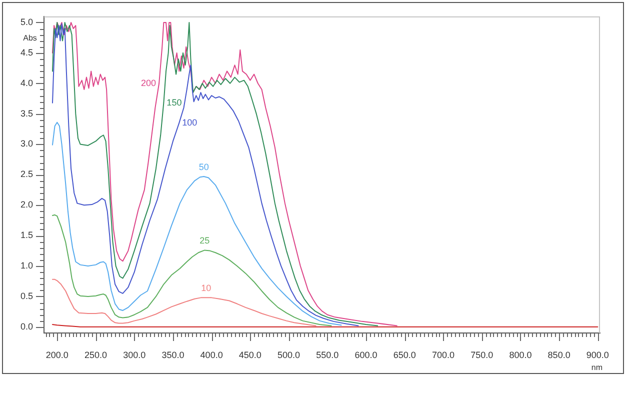 This screenshot has width=626, height=408. I want to click on annotation: 25, so click(205, 241).